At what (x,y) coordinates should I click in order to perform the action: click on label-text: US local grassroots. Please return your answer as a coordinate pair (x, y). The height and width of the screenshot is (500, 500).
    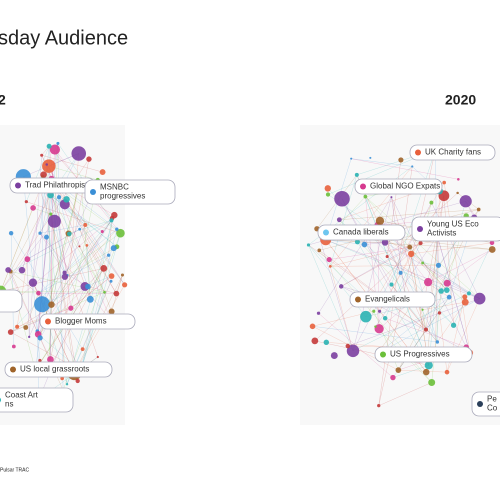
    Looking at the image, I should click on (54, 369).